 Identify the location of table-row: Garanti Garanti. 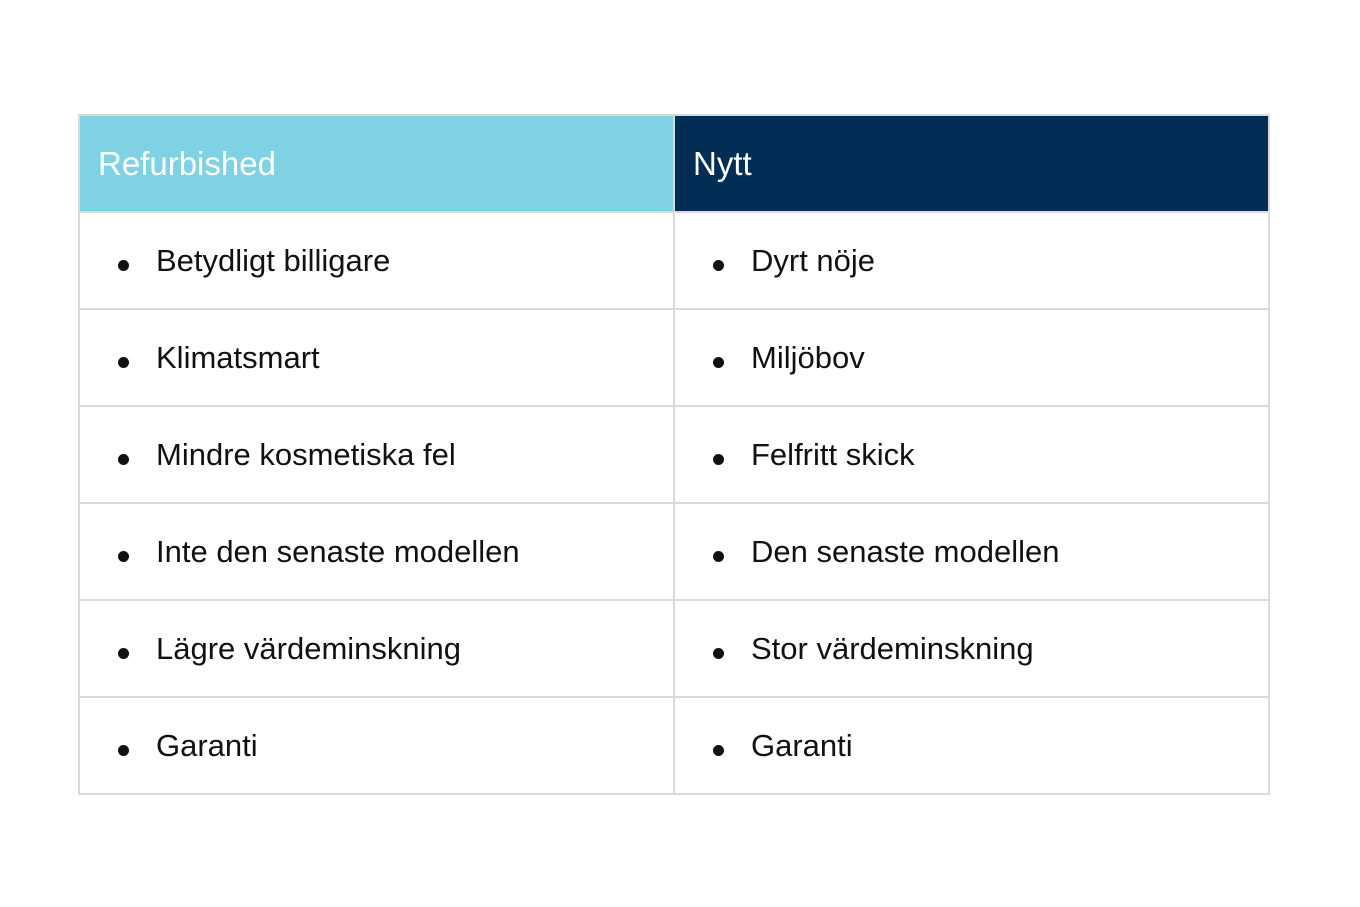
(674, 745).